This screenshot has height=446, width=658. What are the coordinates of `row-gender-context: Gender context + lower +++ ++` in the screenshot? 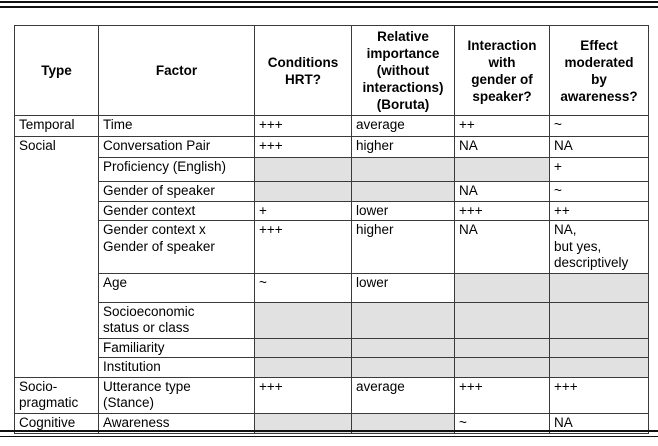 It's located at (332, 210).